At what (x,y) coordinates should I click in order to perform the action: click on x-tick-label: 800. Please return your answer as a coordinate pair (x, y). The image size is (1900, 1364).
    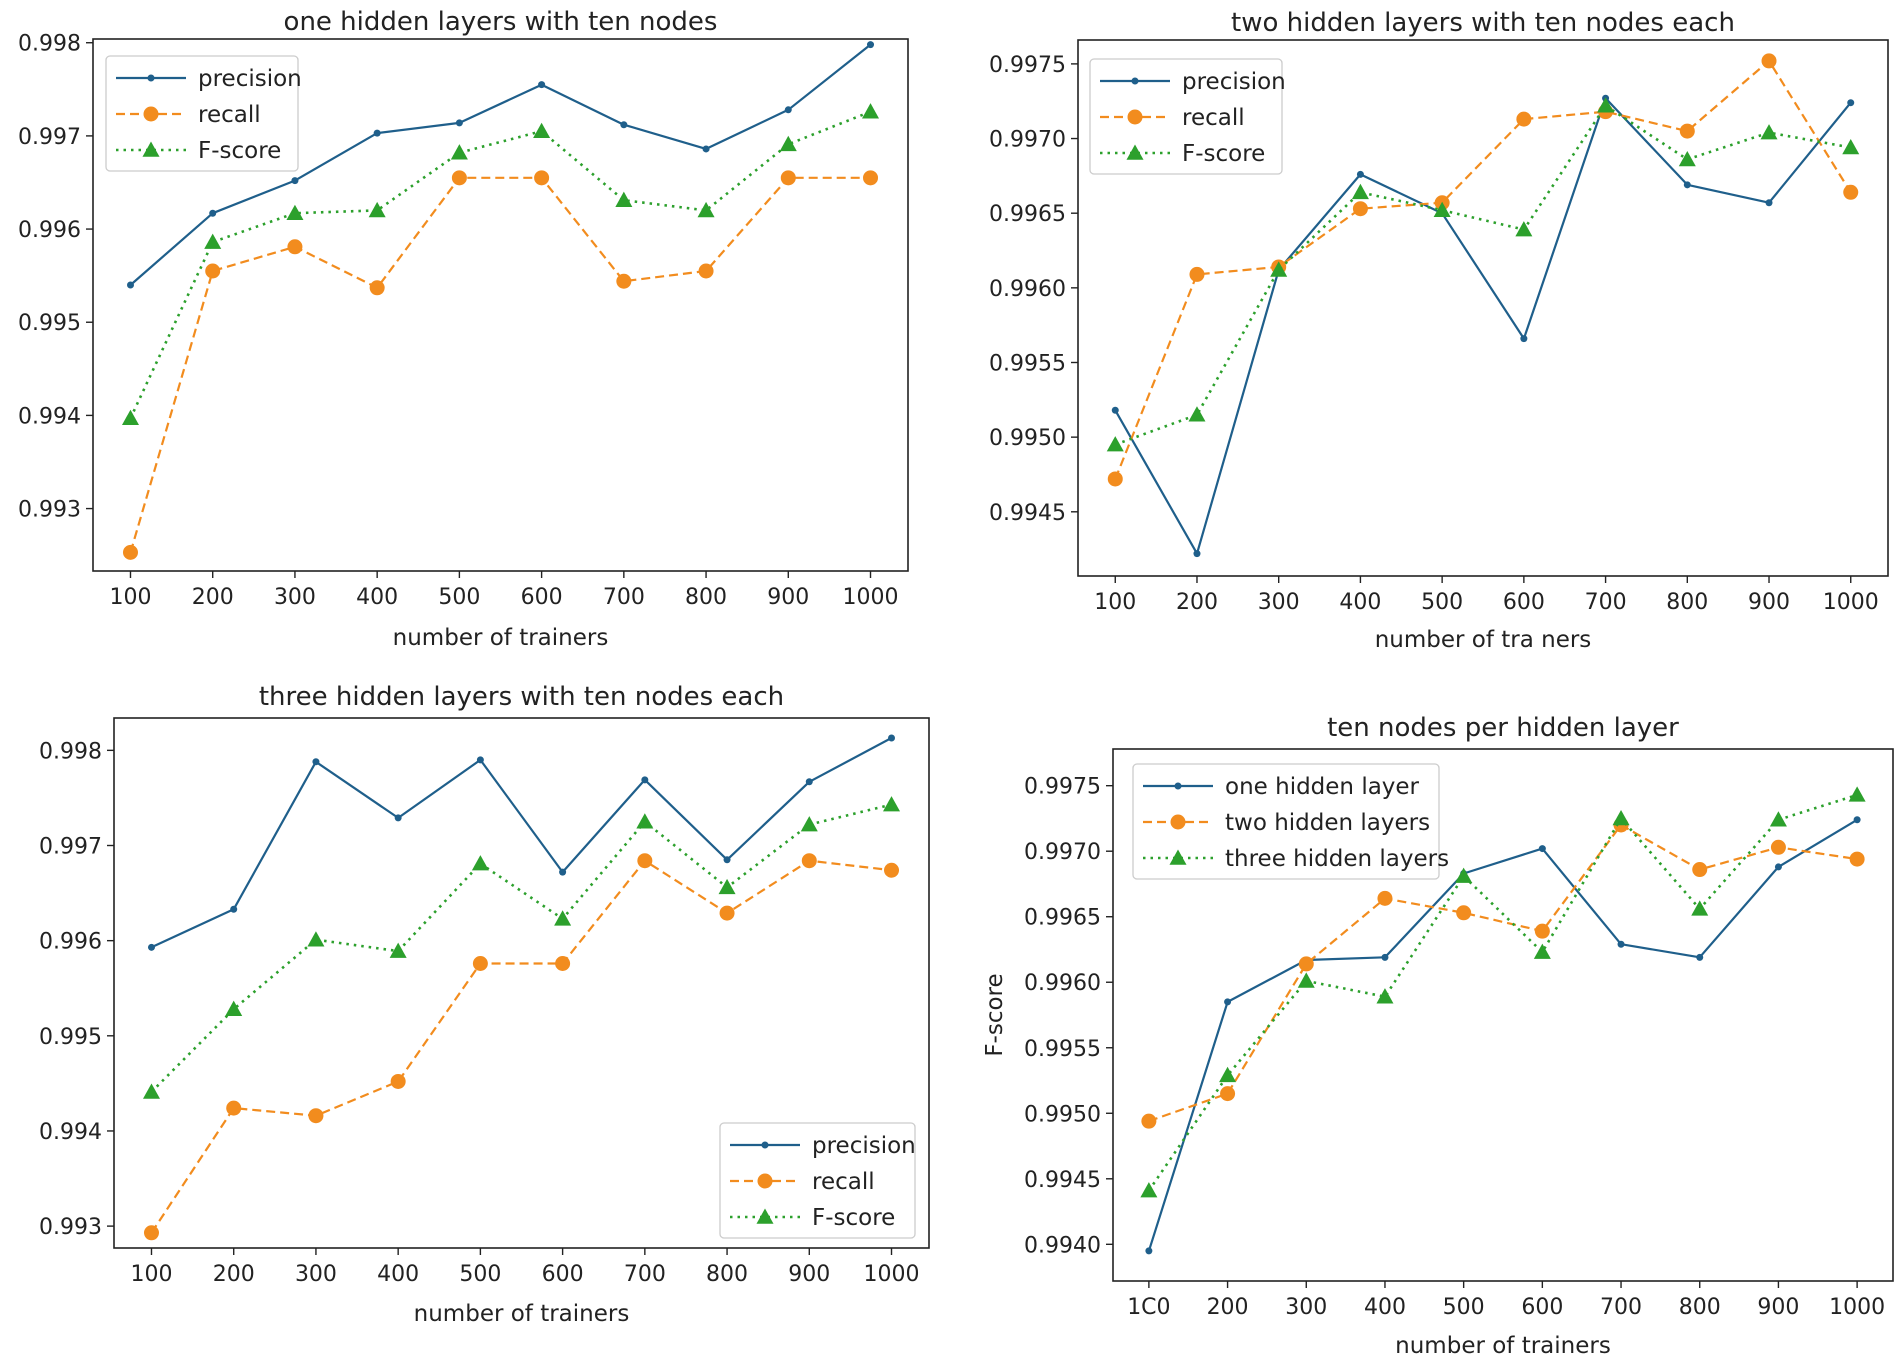
    Looking at the image, I should click on (727, 1274).